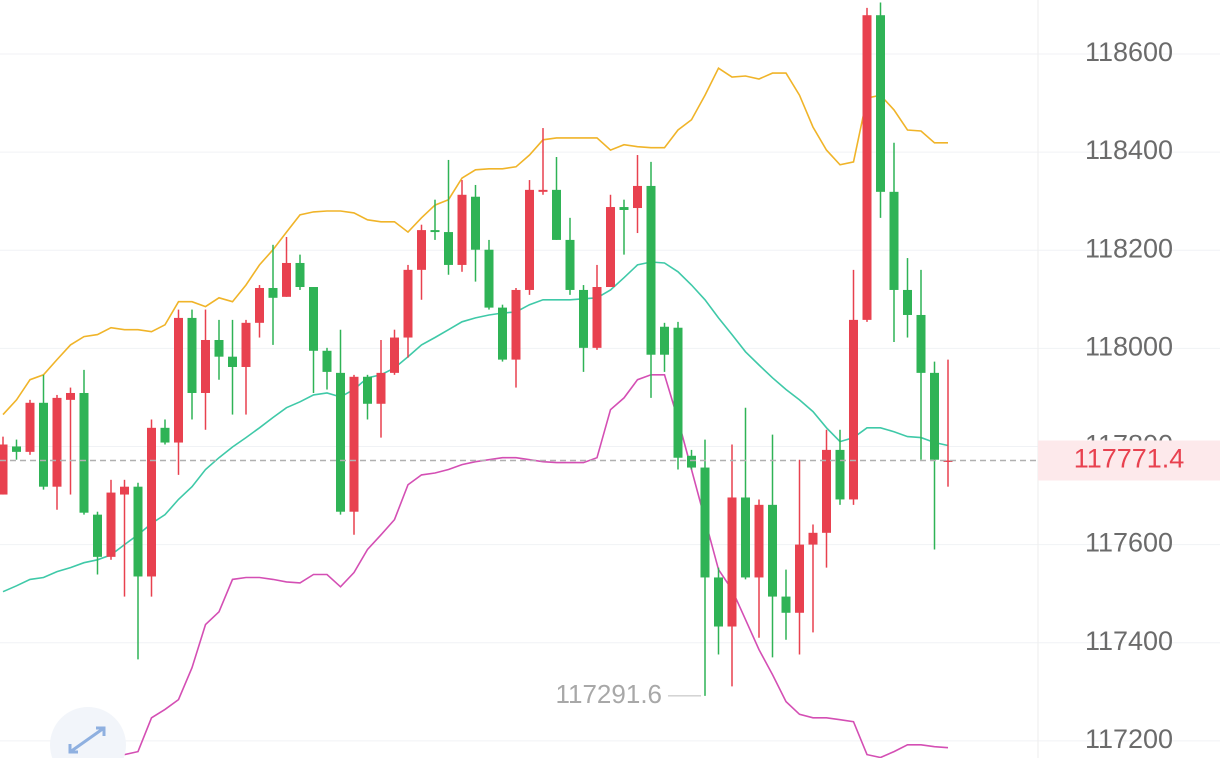  I want to click on y-tick-label: 118400, so click(1129, 150).